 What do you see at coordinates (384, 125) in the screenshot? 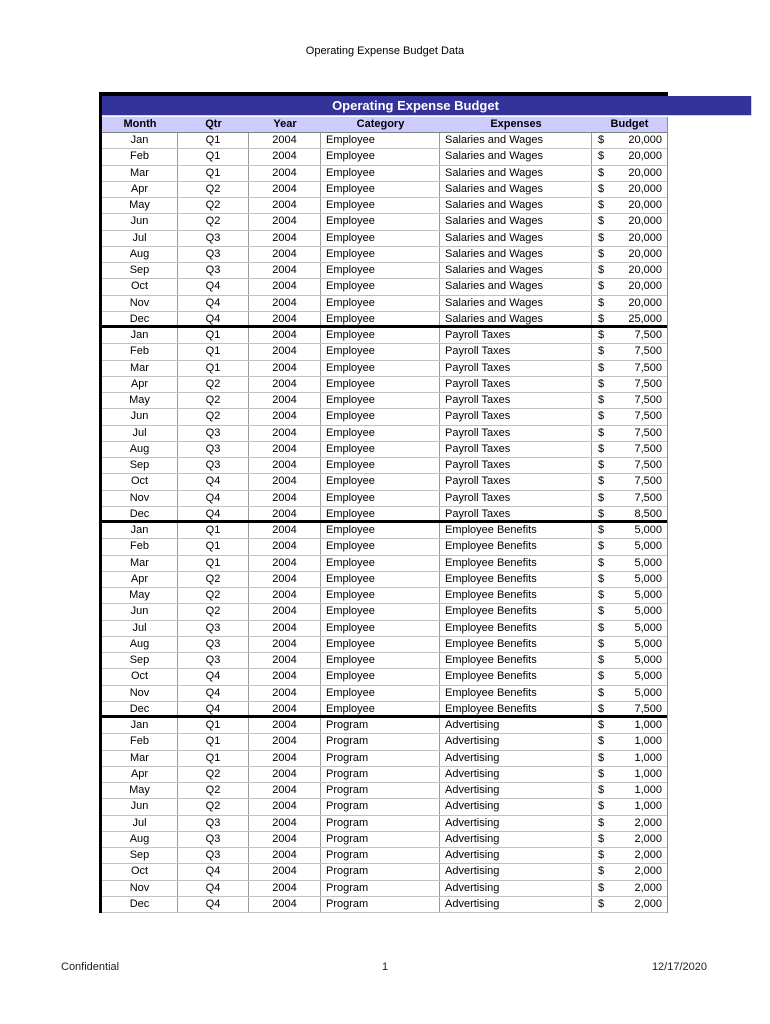
I see `table-header-row: Month Qtr Year Category Expenses Budget` at bounding box center [384, 125].